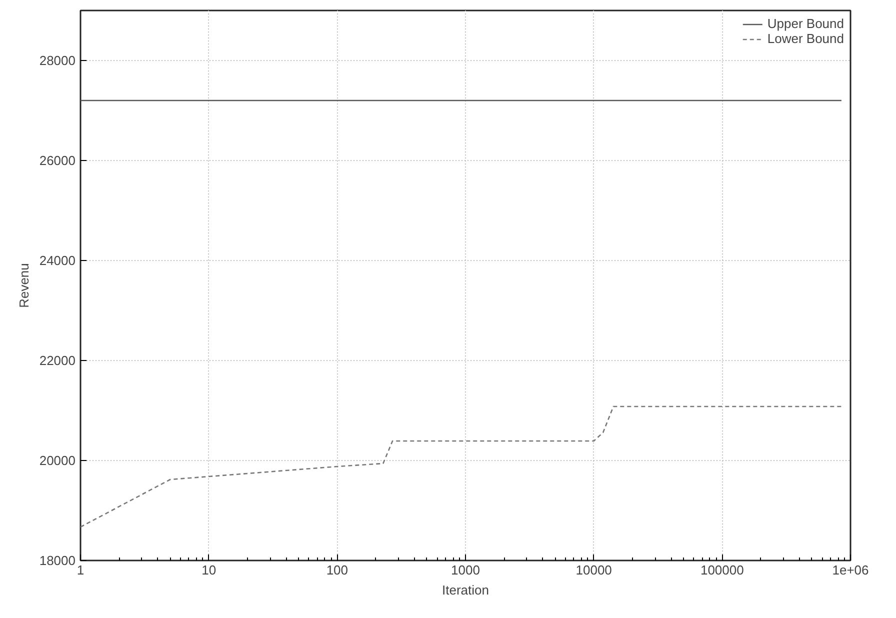  I want to click on x-tick-label: 100, so click(337, 570).